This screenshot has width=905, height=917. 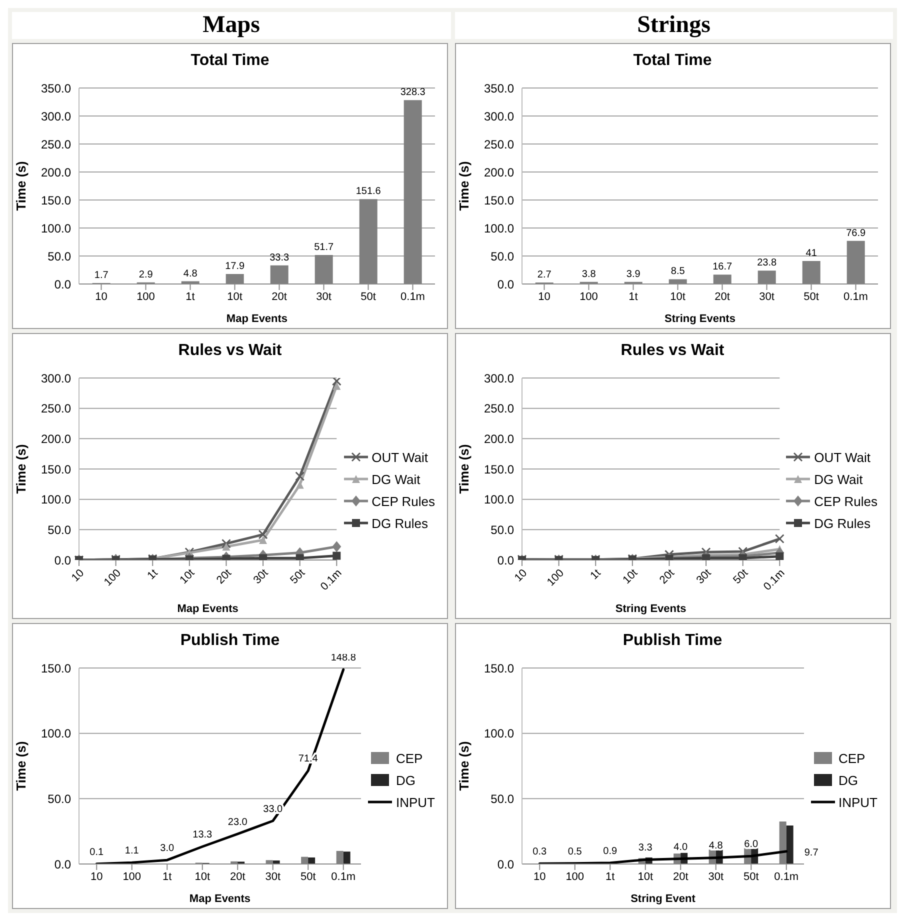 What do you see at coordinates (673, 351) in the screenshot?
I see `chart-title: Rules vs Wait` at bounding box center [673, 351].